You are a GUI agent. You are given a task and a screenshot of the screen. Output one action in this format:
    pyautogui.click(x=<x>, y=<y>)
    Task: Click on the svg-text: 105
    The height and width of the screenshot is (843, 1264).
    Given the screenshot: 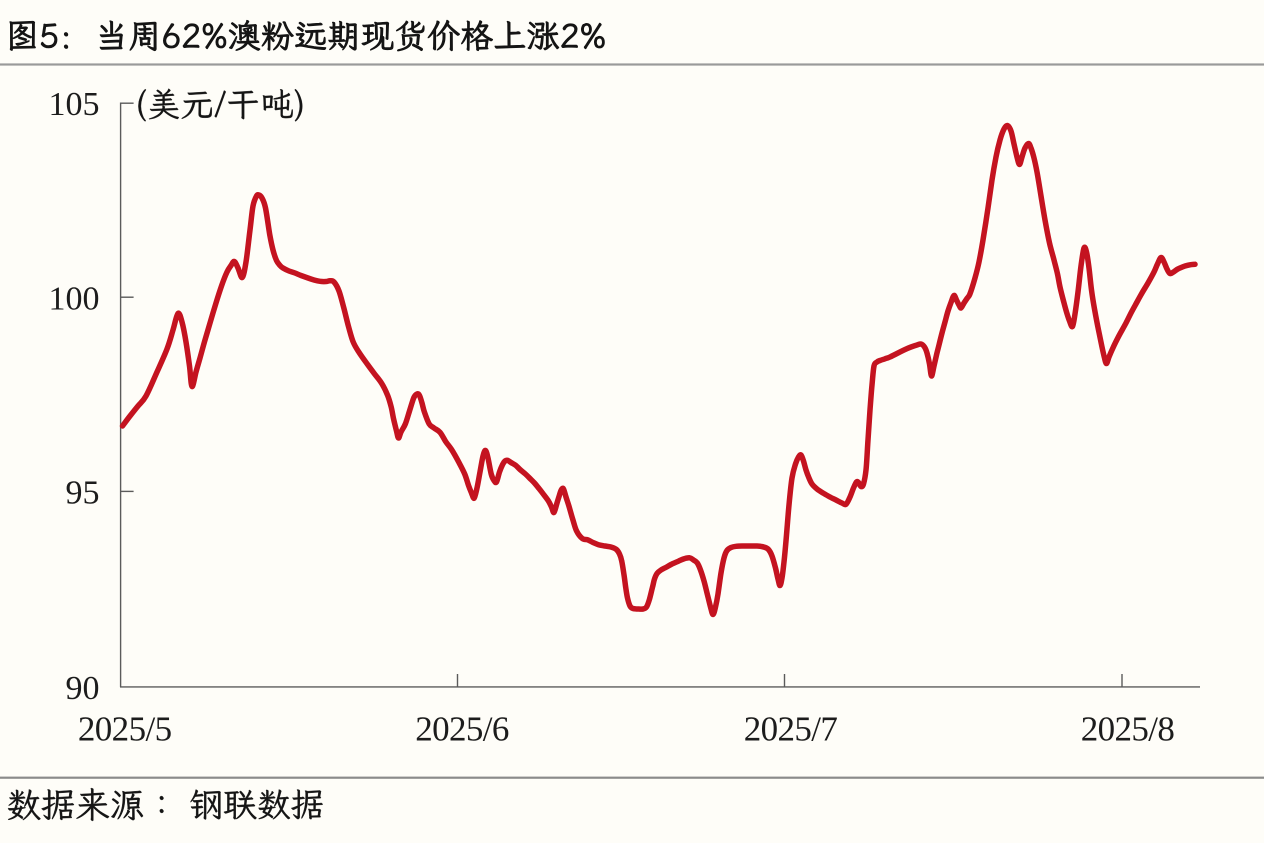 What is the action you would take?
    pyautogui.click(x=74, y=104)
    